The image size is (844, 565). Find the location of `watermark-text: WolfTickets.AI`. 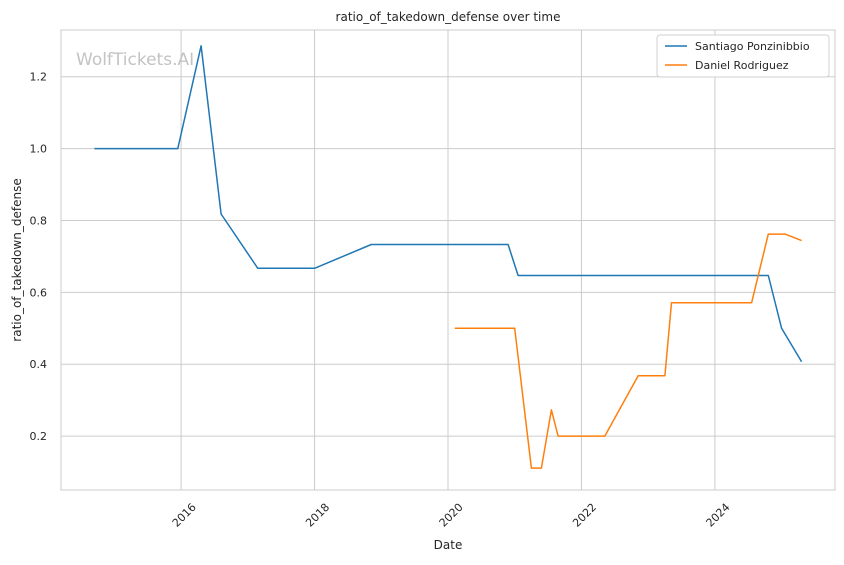

watermark-text: WolfTickets.AI is located at coordinates (135, 60).